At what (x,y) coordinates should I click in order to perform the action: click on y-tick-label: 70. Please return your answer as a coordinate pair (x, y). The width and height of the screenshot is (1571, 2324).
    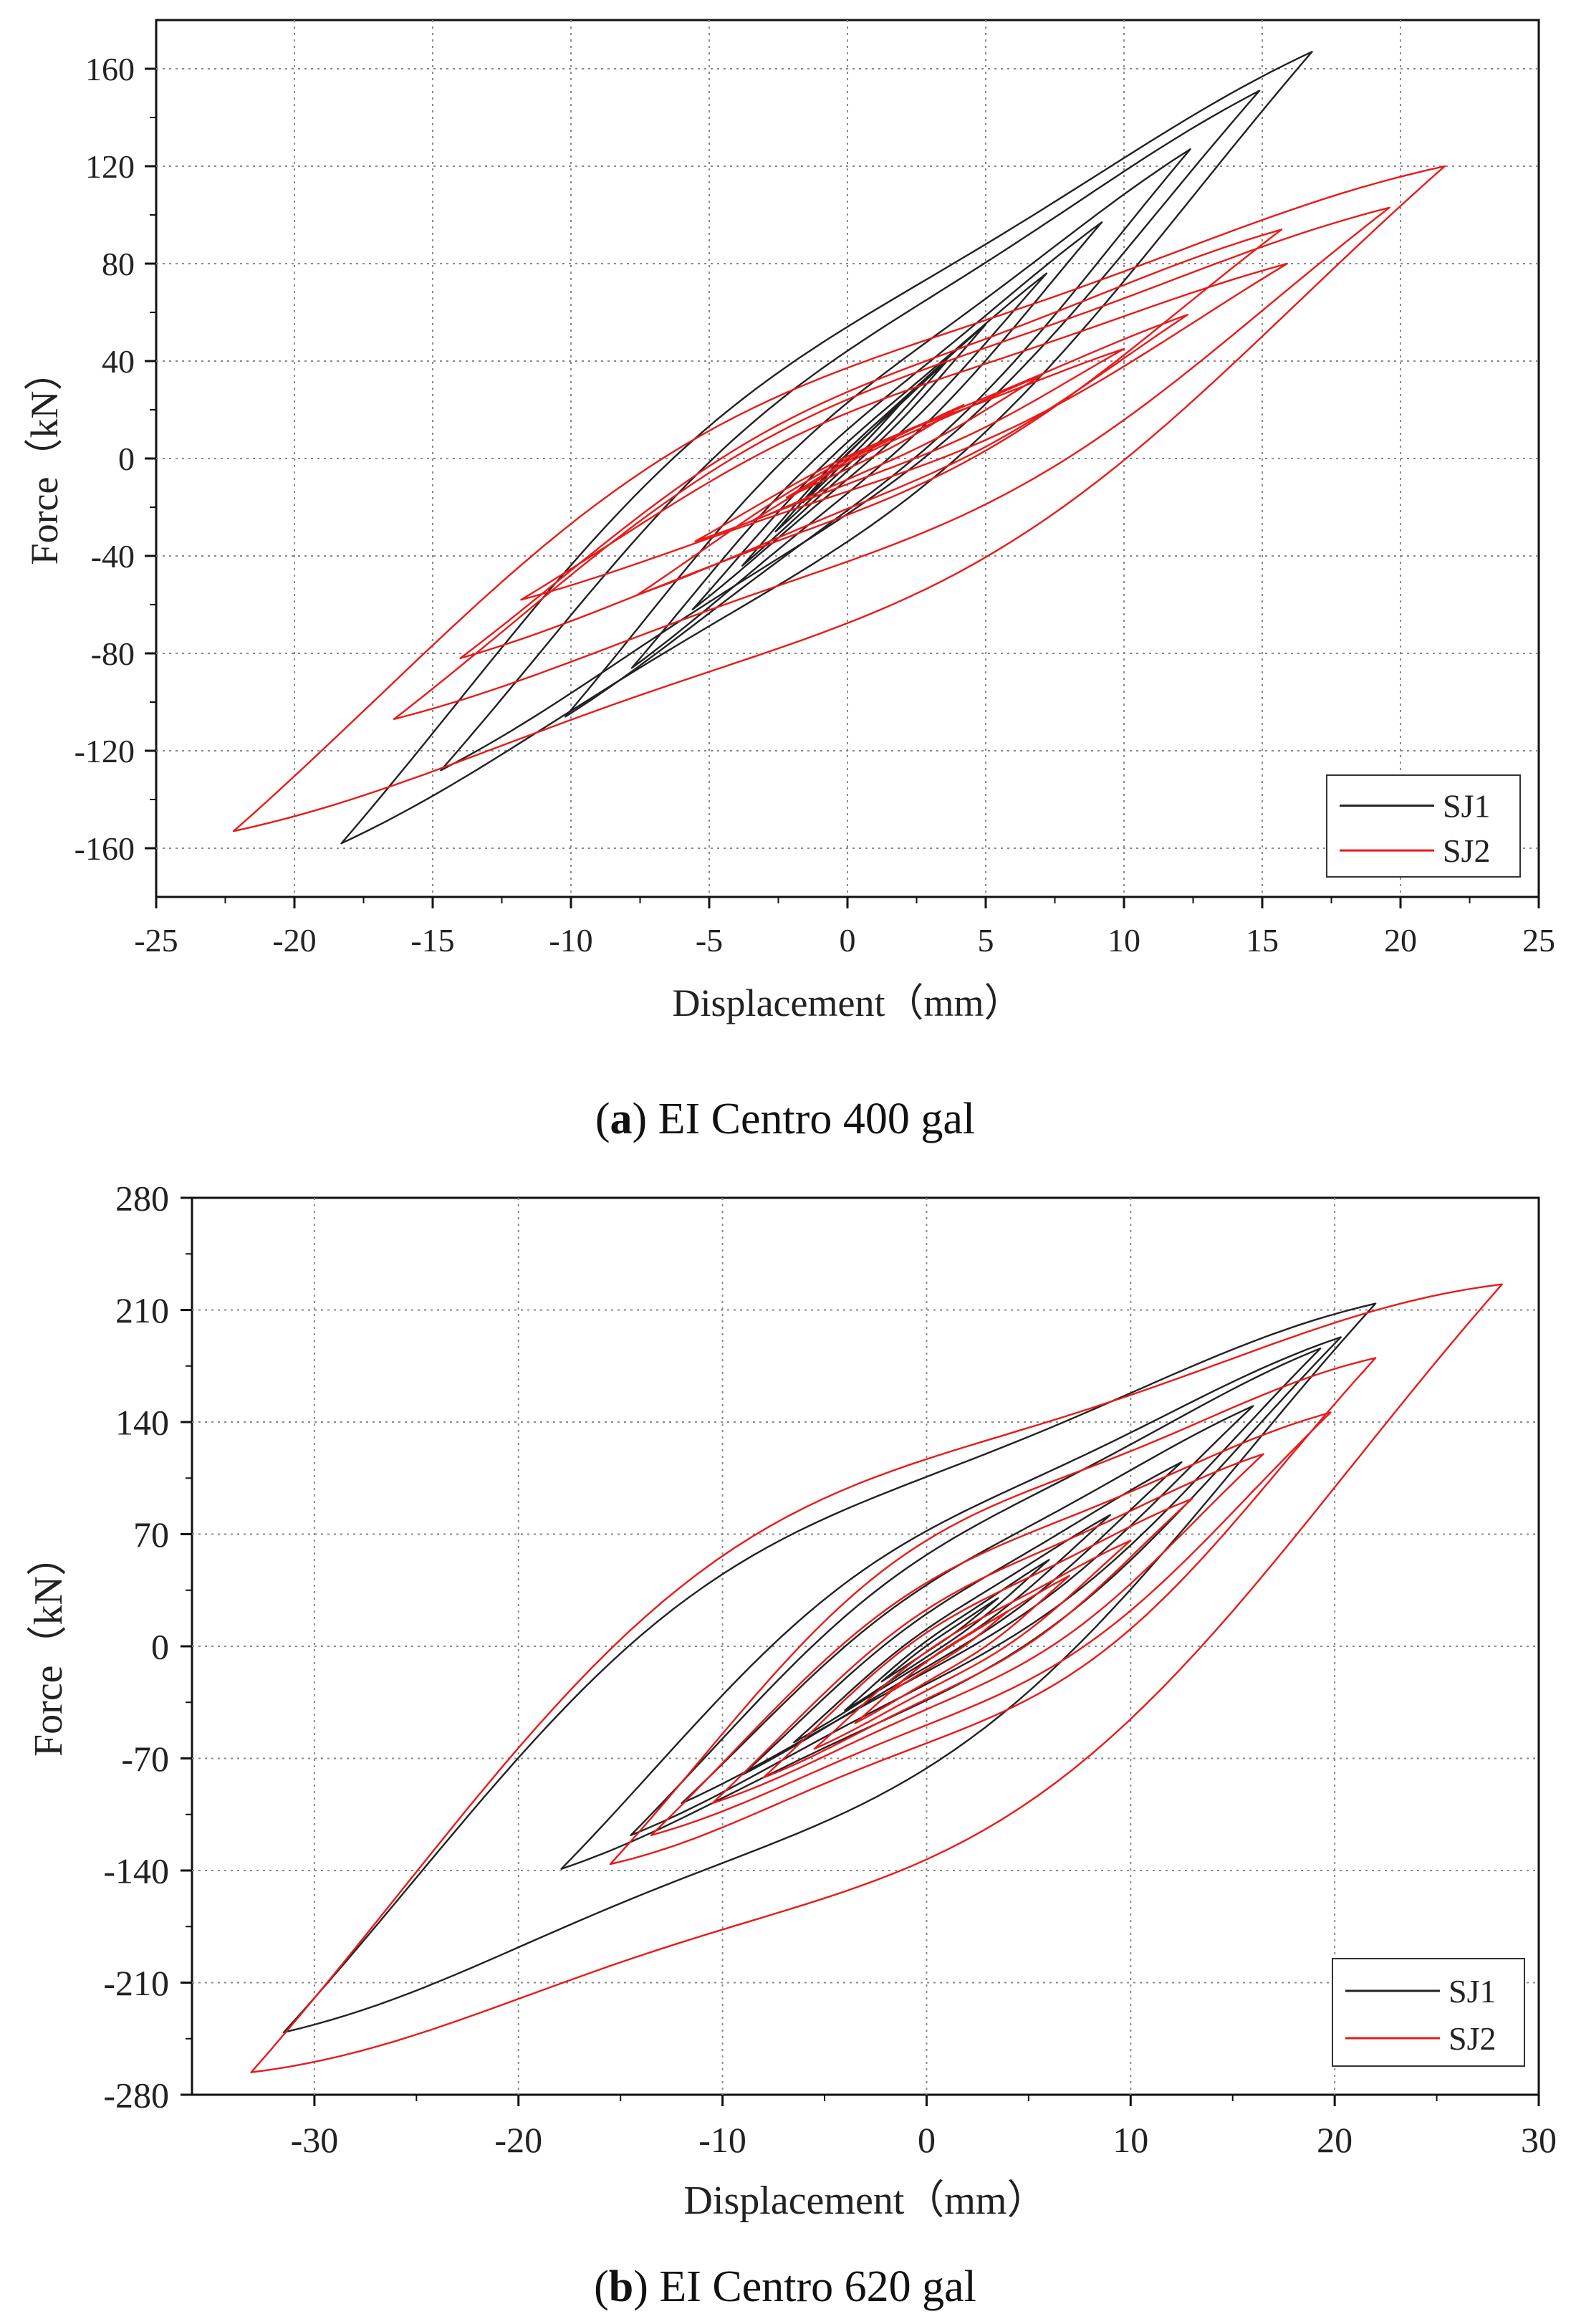
    Looking at the image, I should click on (151, 1534).